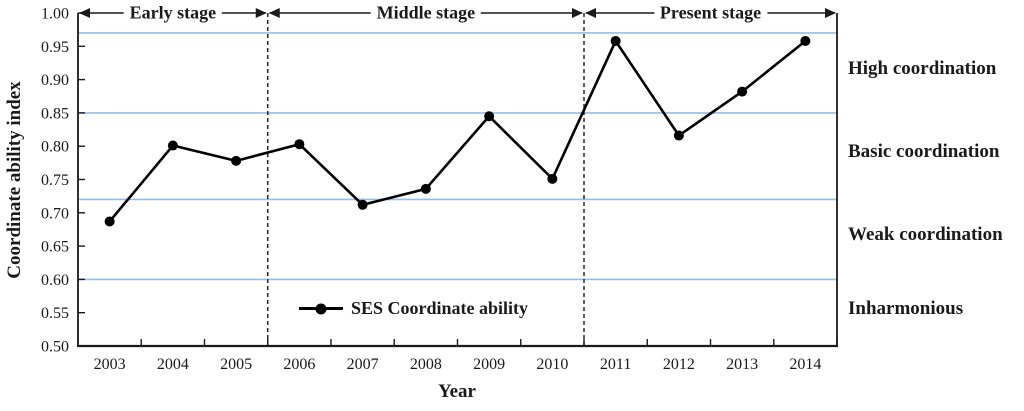  I want to click on stage-label-1: Middle stage, so click(426, 13).